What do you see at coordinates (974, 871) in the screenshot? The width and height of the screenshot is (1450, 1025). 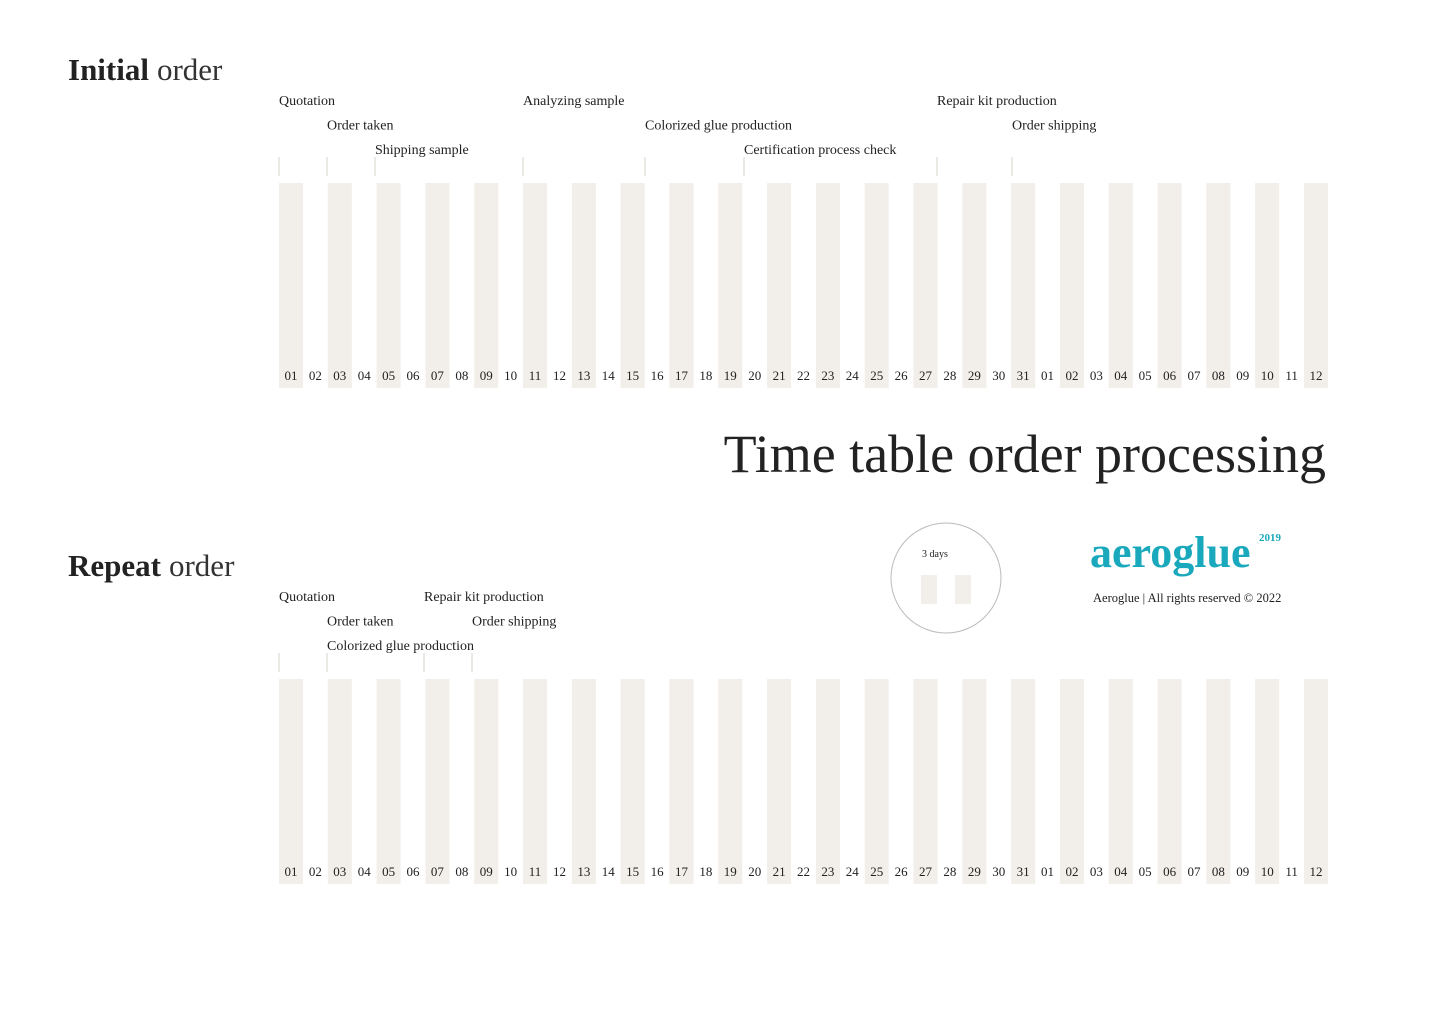 I see `day-label: 29` at bounding box center [974, 871].